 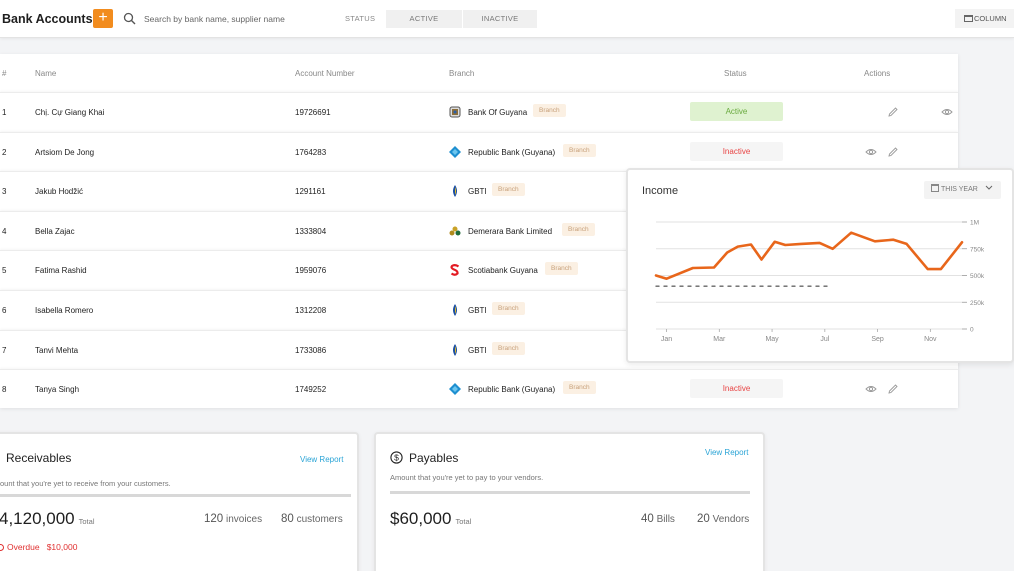 I want to click on row-name: Jakub Hodžić, so click(x=59, y=191).